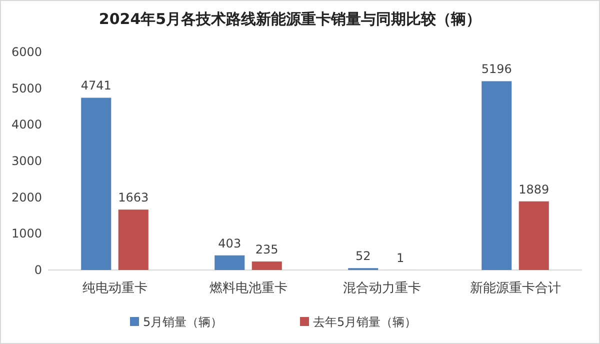 This screenshot has height=344, width=600. Describe the element at coordinates (363, 256) in the screenshot. I see `data-label: 52` at that location.